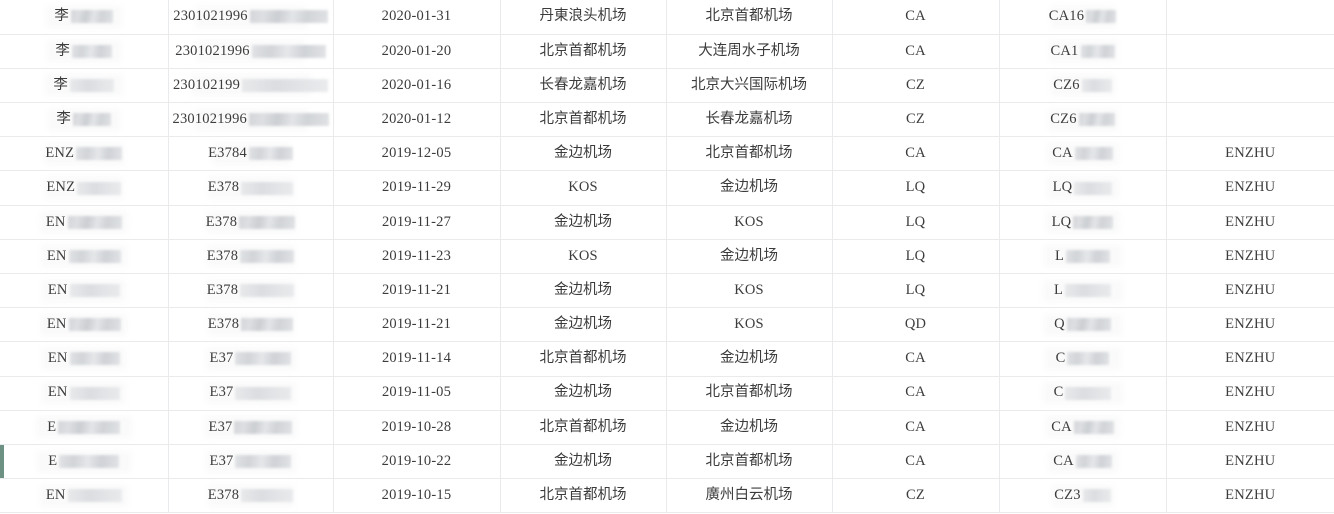  I want to click on arrival-airport-cell-text: 金边机场, so click(749, 358).